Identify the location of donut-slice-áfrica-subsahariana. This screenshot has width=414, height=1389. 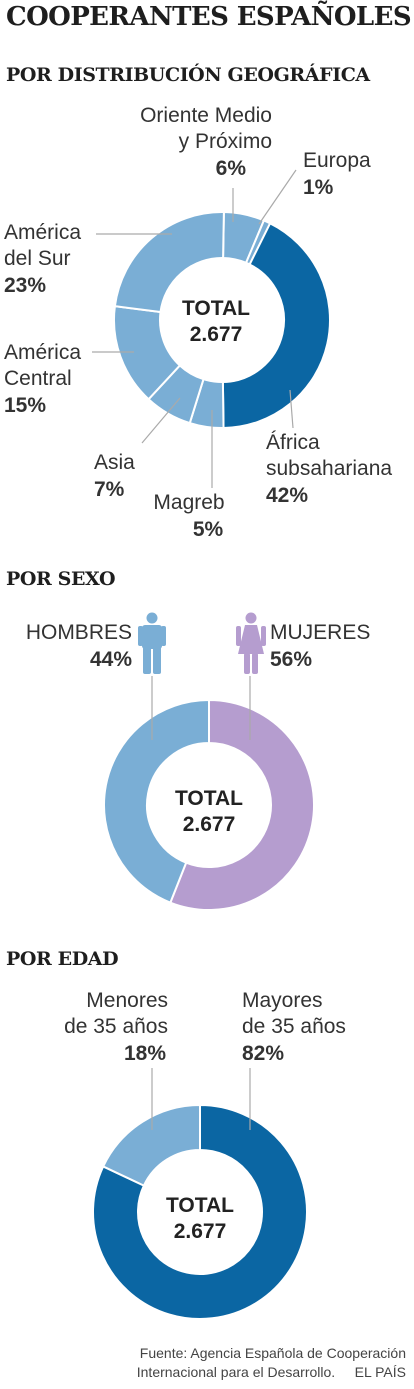
(276, 325).